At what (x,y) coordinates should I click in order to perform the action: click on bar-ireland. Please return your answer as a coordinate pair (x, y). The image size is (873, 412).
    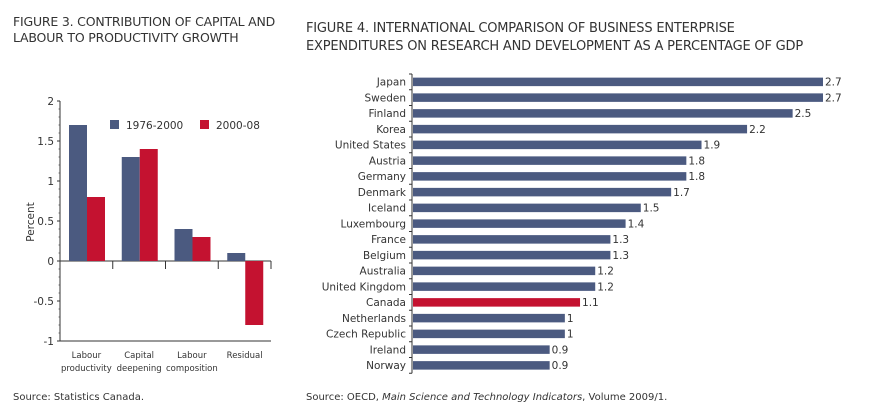
    Looking at the image, I should click on (481, 349).